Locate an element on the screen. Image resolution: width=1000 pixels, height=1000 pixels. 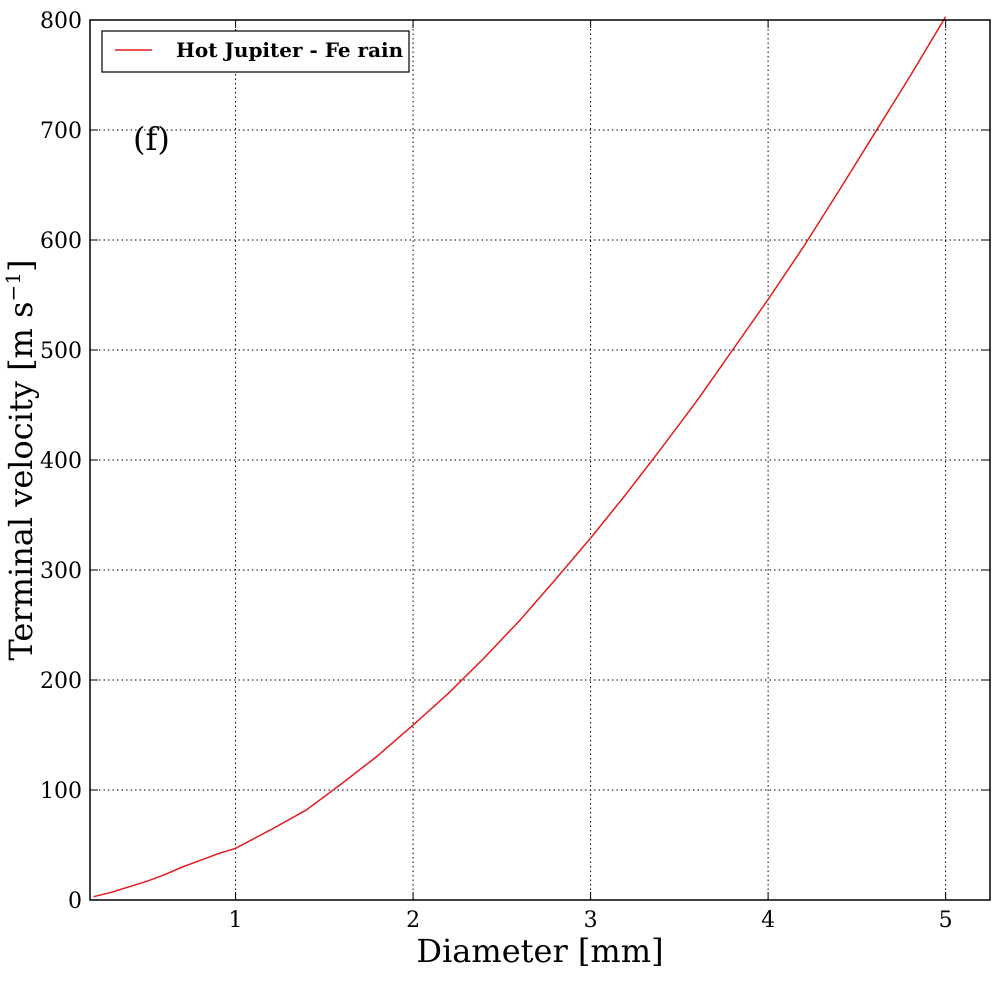
y-axis-title-superscript: −1 is located at coordinates (13, 286).